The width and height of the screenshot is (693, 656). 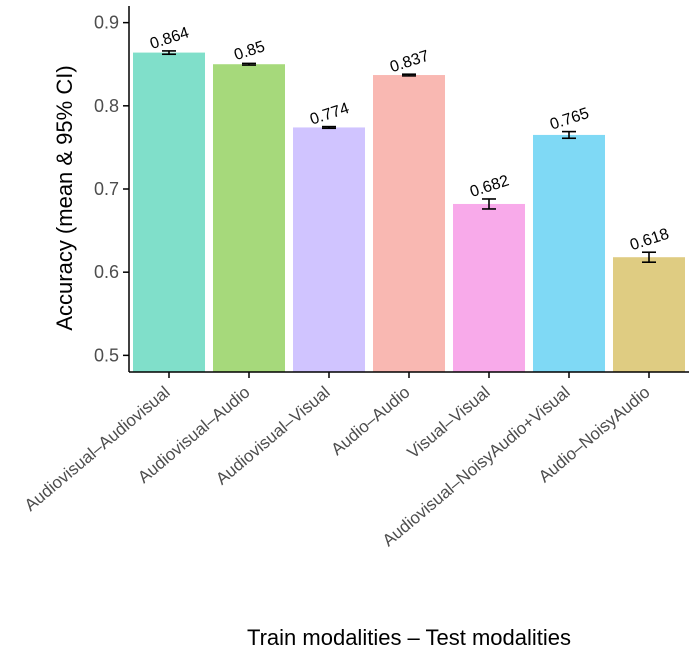 I want to click on y-tick-label-1: 0.5, so click(x=106, y=355).